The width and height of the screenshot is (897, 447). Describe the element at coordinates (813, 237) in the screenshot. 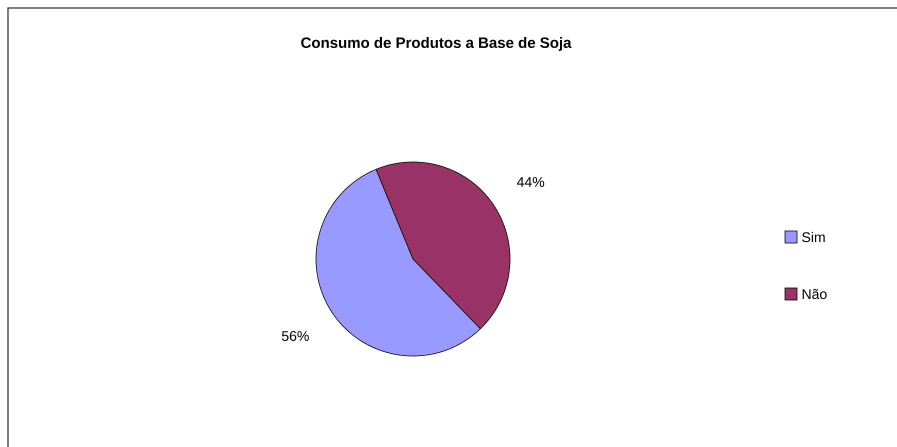

I see `legend-label: Sim` at that location.